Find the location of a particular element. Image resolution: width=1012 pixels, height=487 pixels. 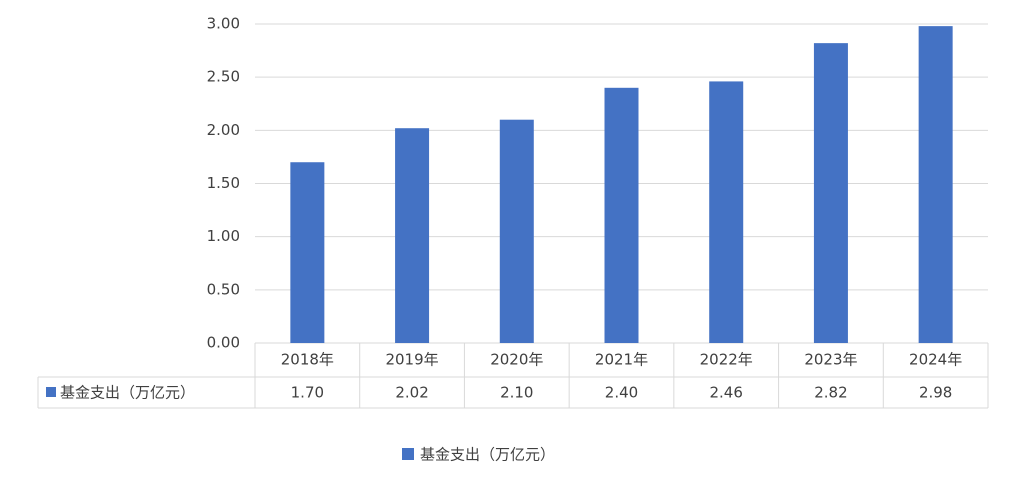

y-tick-label: 3.00 is located at coordinates (223, 24).